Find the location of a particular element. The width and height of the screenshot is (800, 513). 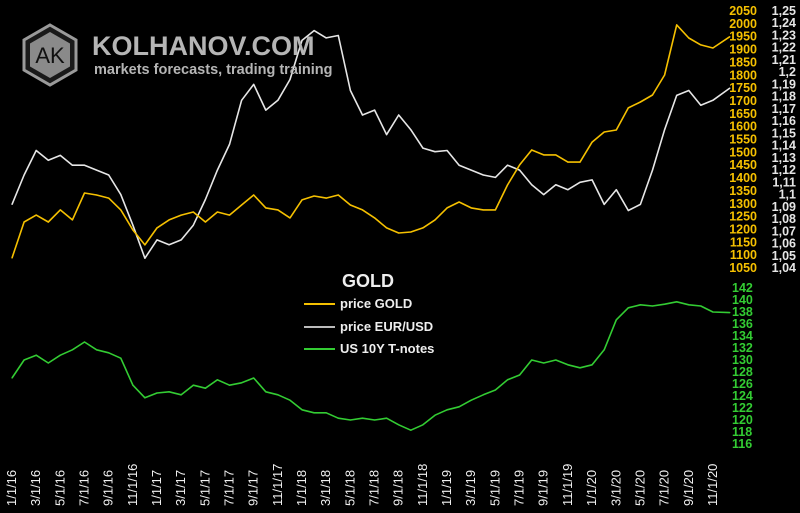

legend-item-gold: price GOLD is located at coordinates (358, 303).